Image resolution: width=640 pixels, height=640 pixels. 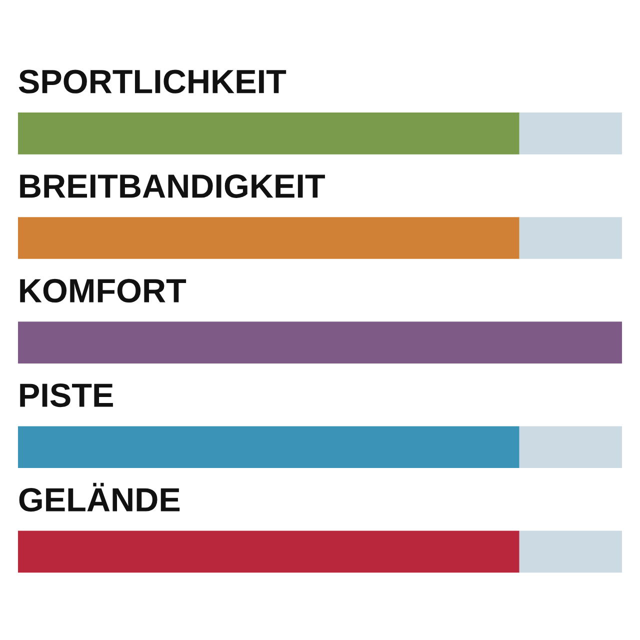 What do you see at coordinates (103, 290) in the screenshot?
I see `y-tick-label: KOMFORT` at bounding box center [103, 290].